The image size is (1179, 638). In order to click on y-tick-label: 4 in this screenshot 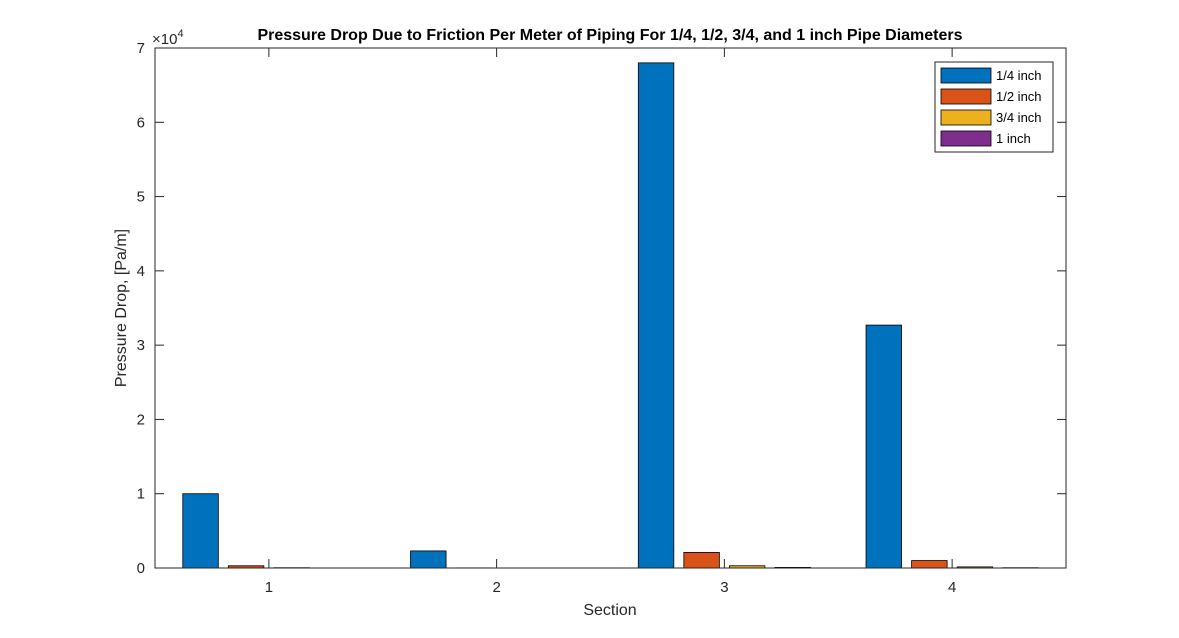, I will do `click(141, 271)`.